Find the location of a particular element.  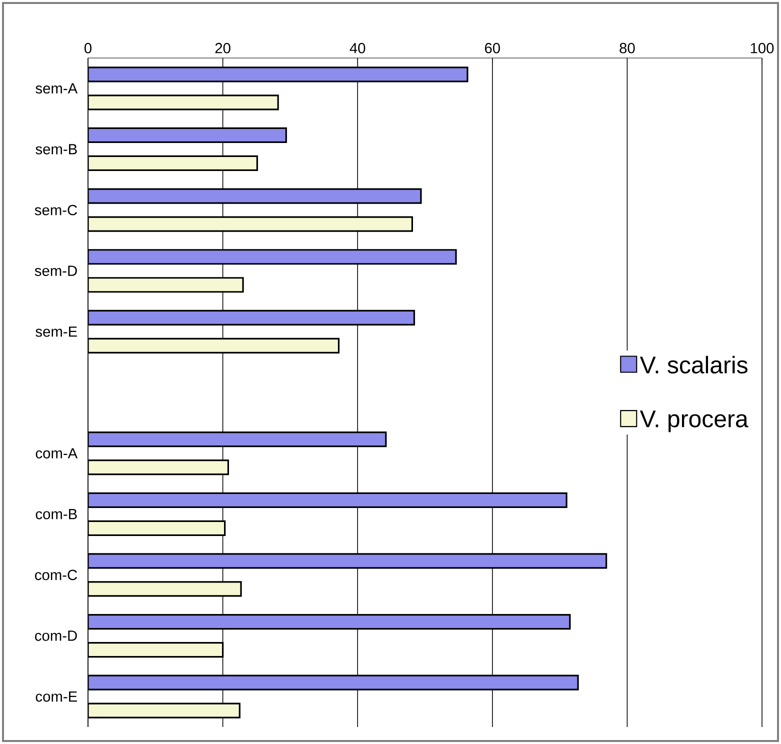

y-tick-label: com-B is located at coordinates (56, 514).